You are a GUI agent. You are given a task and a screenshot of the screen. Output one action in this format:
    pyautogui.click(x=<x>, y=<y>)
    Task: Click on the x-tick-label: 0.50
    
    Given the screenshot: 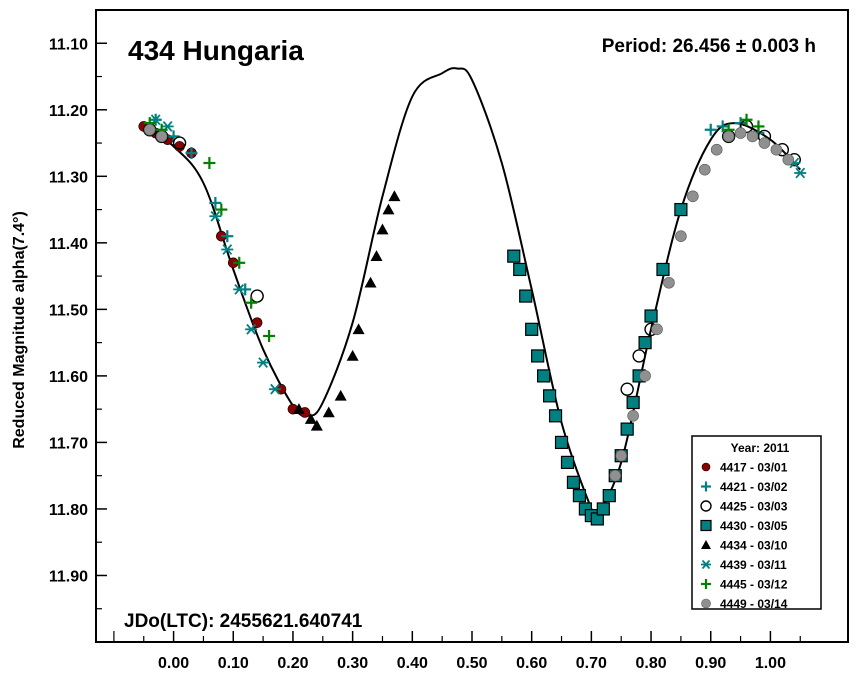 What is the action you would take?
    pyautogui.click(x=471, y=663)
    